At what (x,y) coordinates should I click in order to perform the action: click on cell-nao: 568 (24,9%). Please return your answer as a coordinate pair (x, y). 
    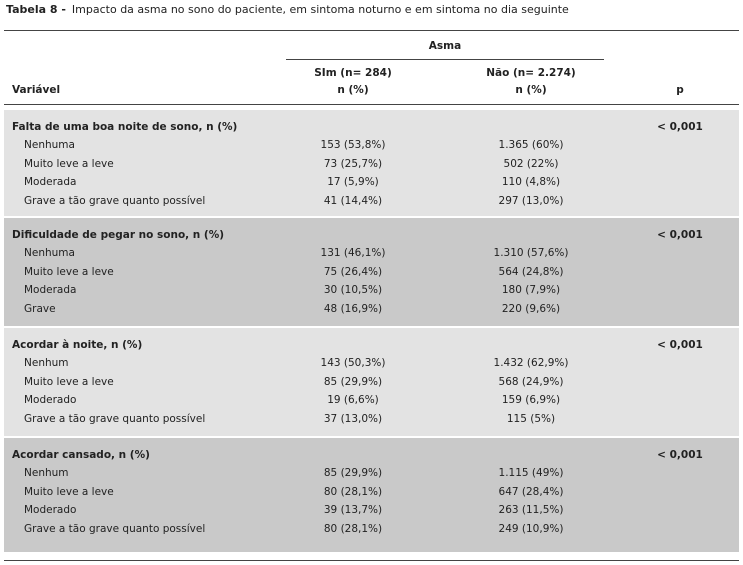
    Looking at the image, I should click on (531, 381).